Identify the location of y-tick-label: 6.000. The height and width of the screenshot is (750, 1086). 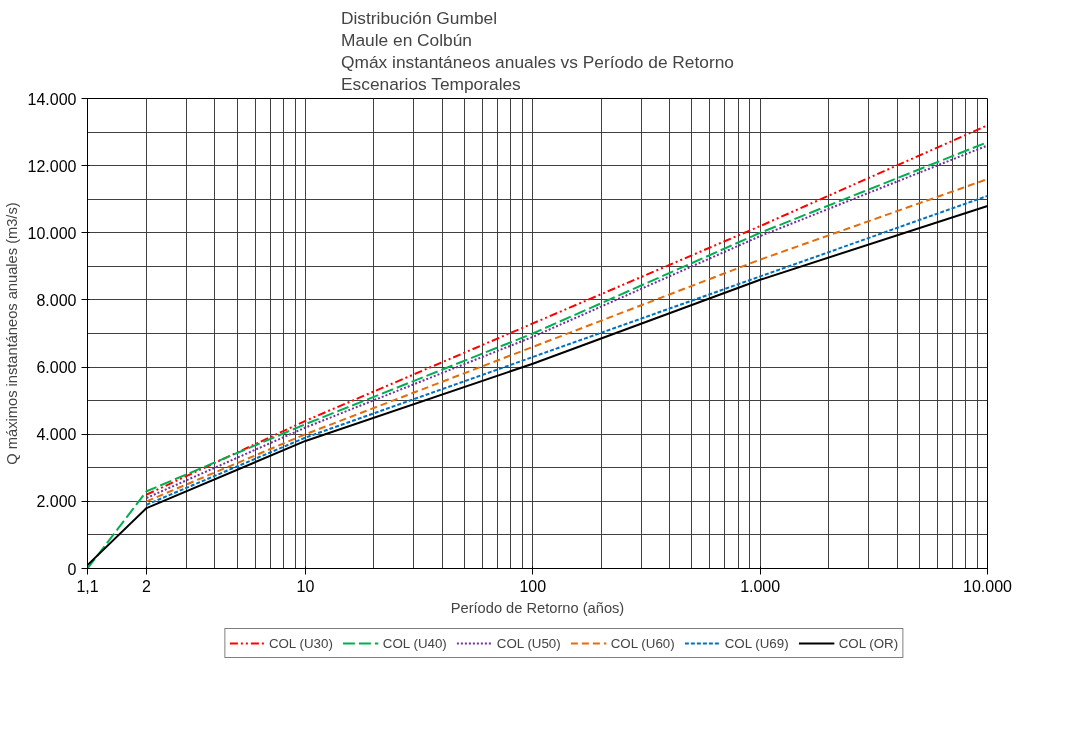
(56, 368).